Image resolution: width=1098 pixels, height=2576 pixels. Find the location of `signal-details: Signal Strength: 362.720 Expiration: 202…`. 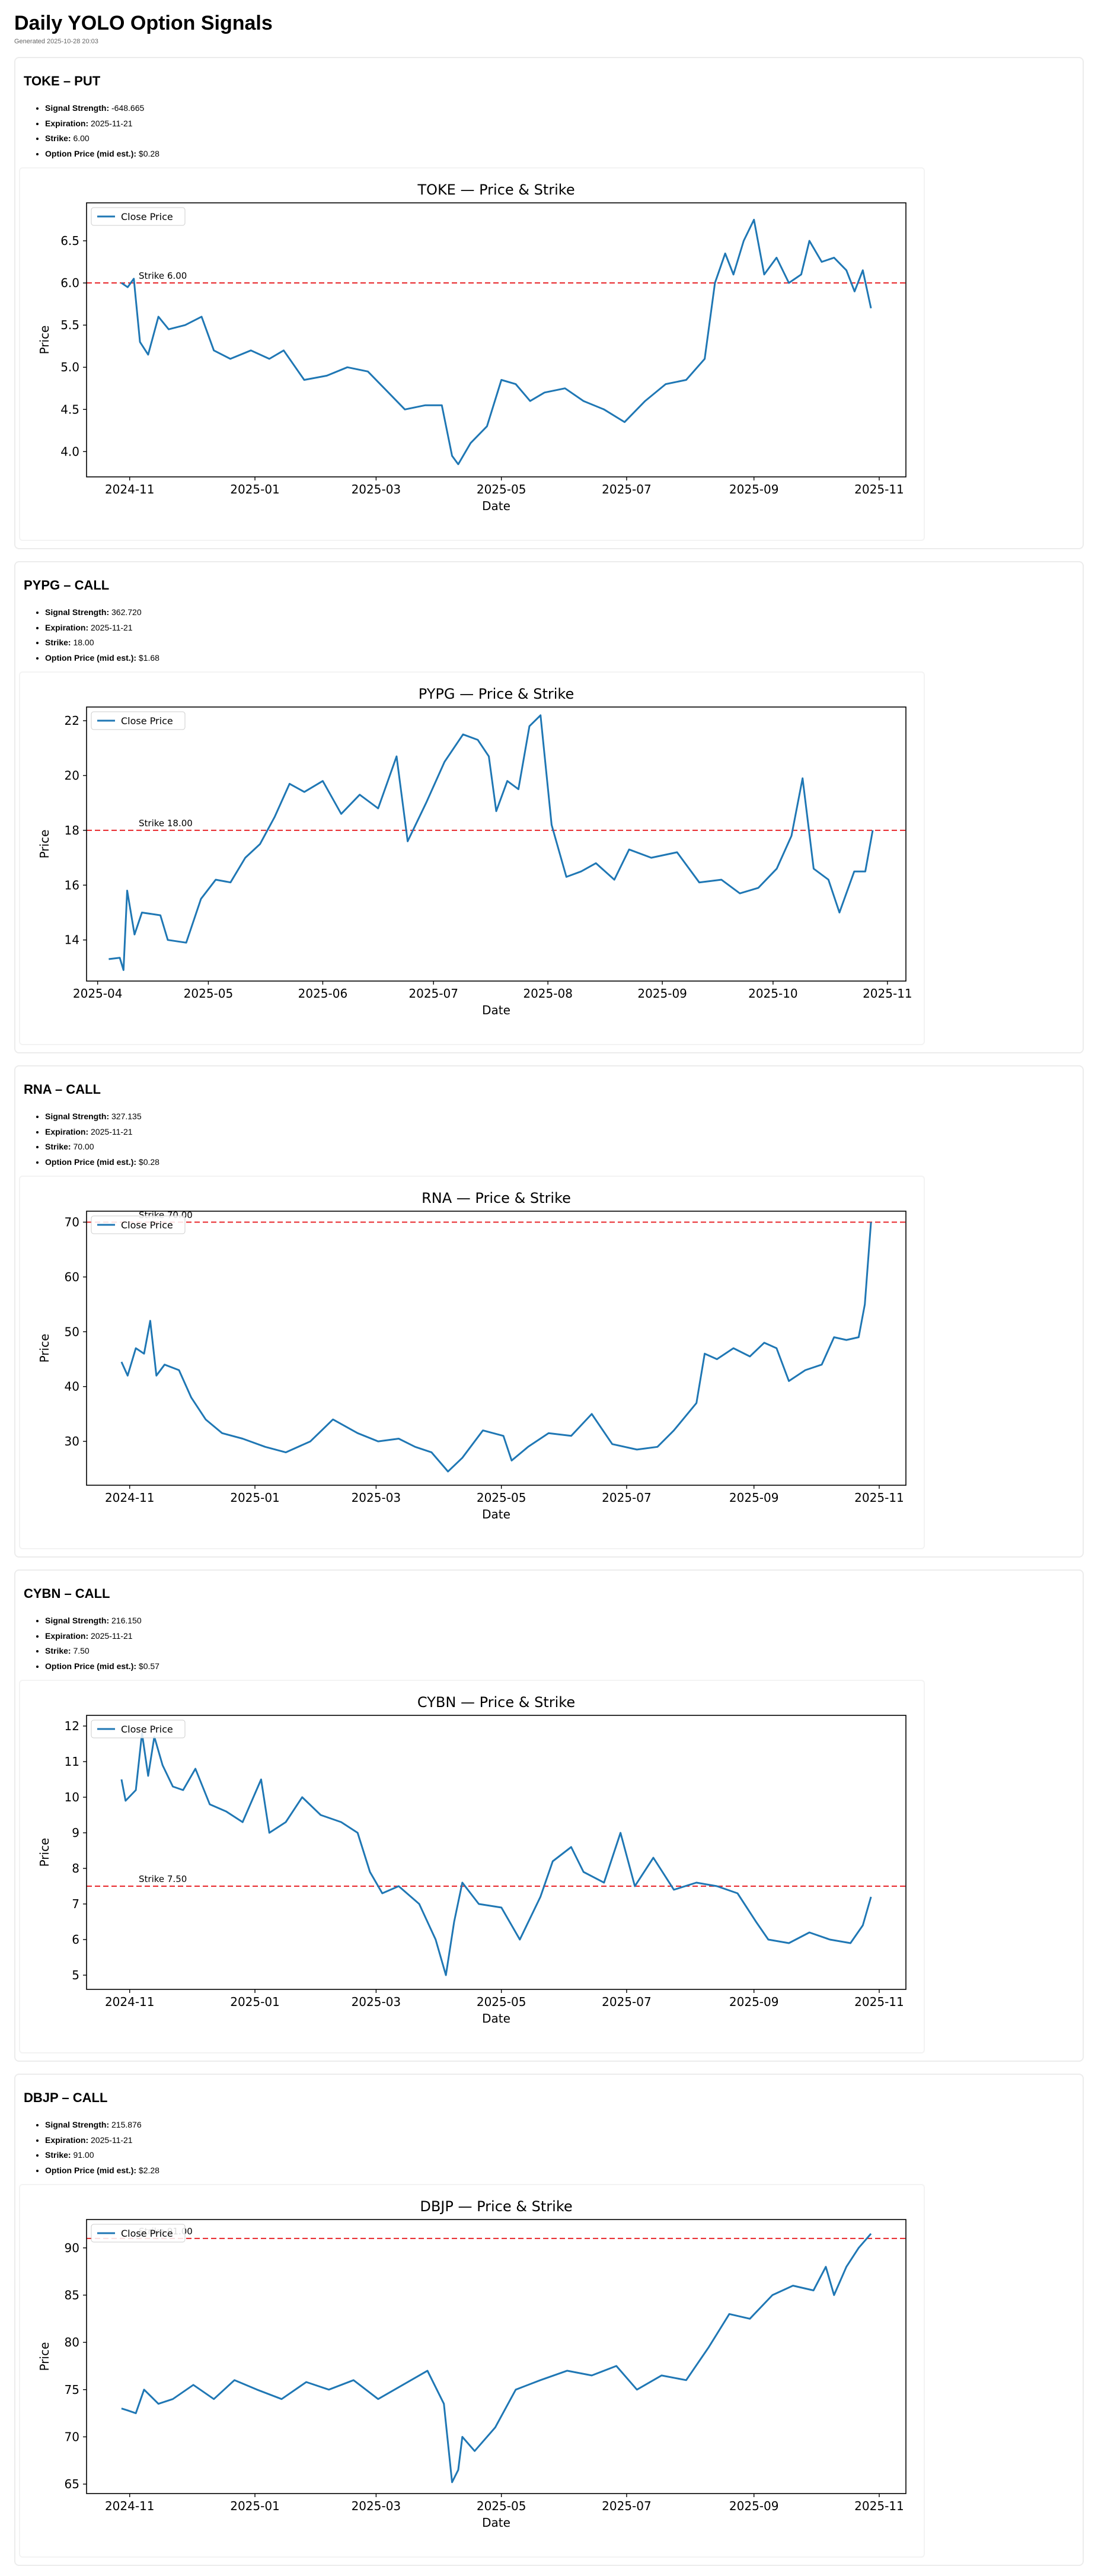

signal-details: Signal Strength: 362.720 Expiration: 202… is located at coordinates (95, 635).